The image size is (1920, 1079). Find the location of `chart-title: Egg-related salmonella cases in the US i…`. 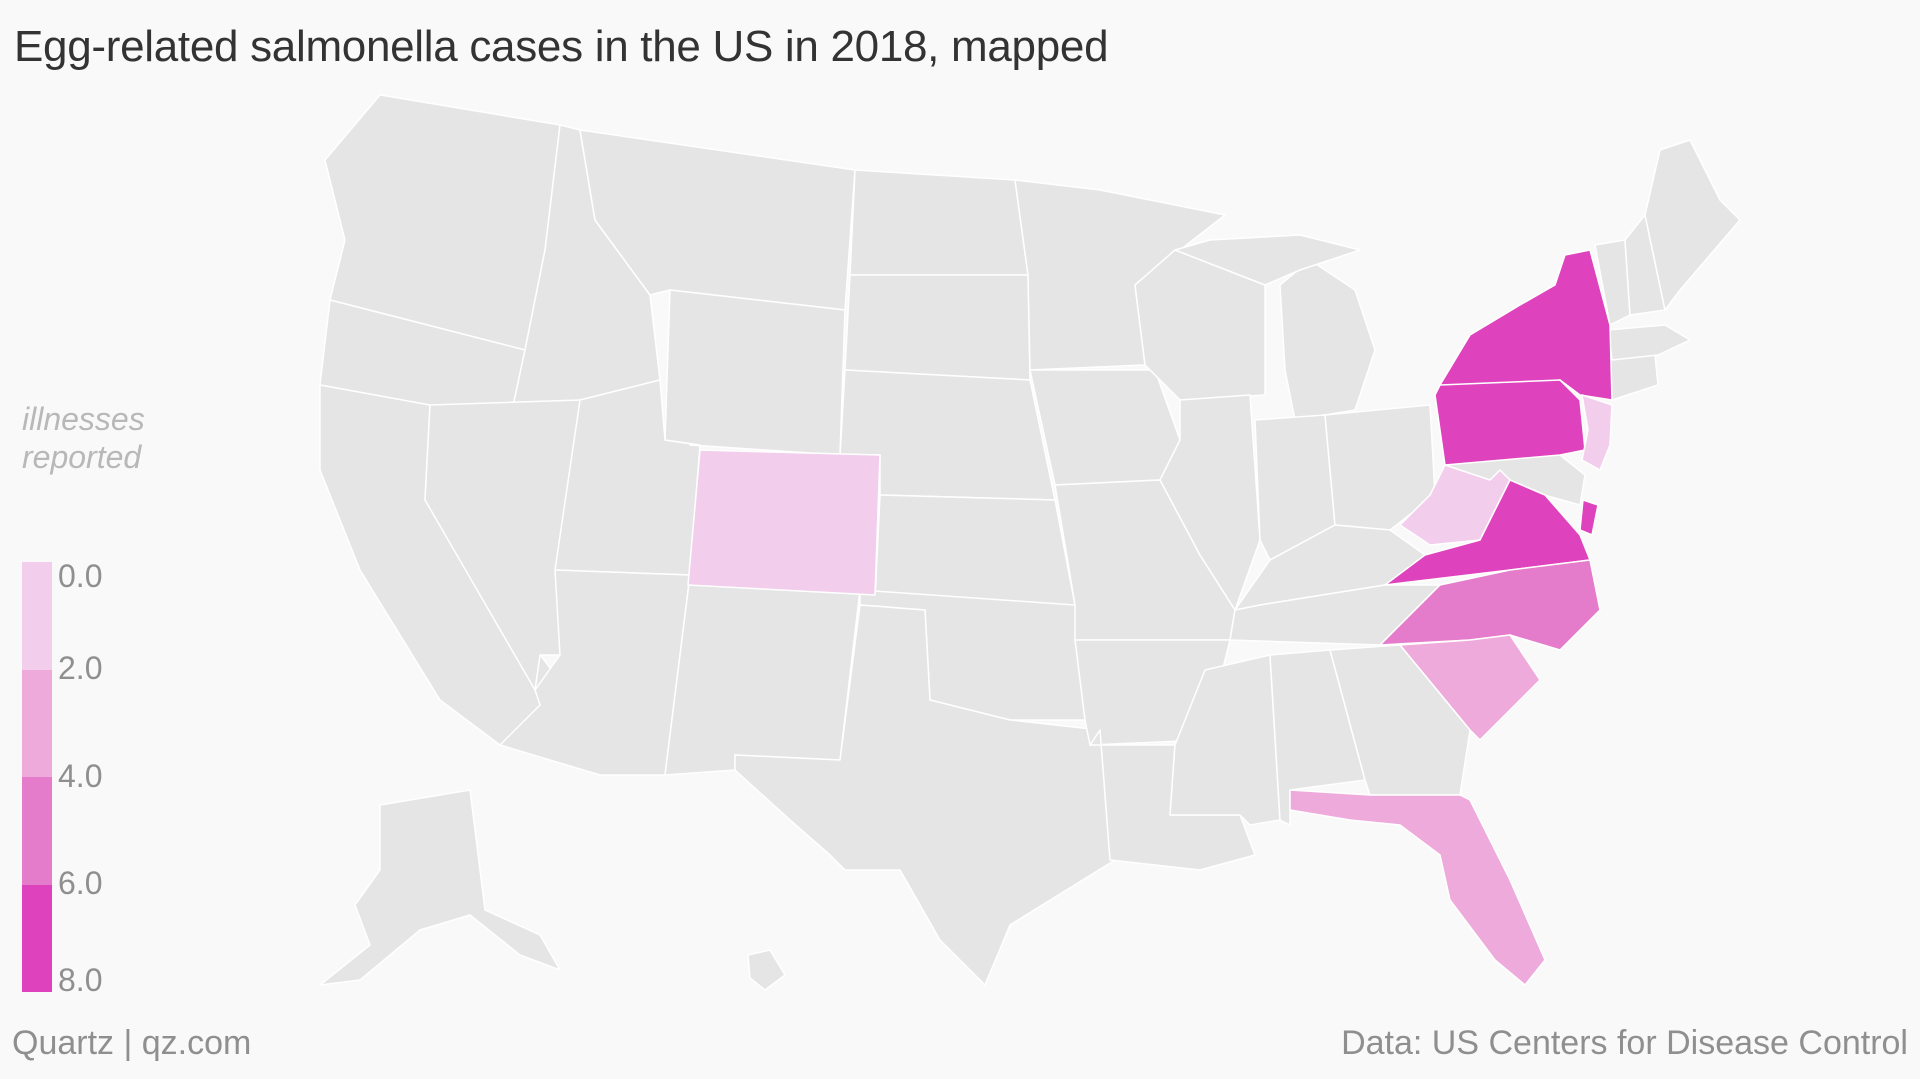

chart-title: Egg-related salmonella cases in the US i… is located at coordinates (561, 46).